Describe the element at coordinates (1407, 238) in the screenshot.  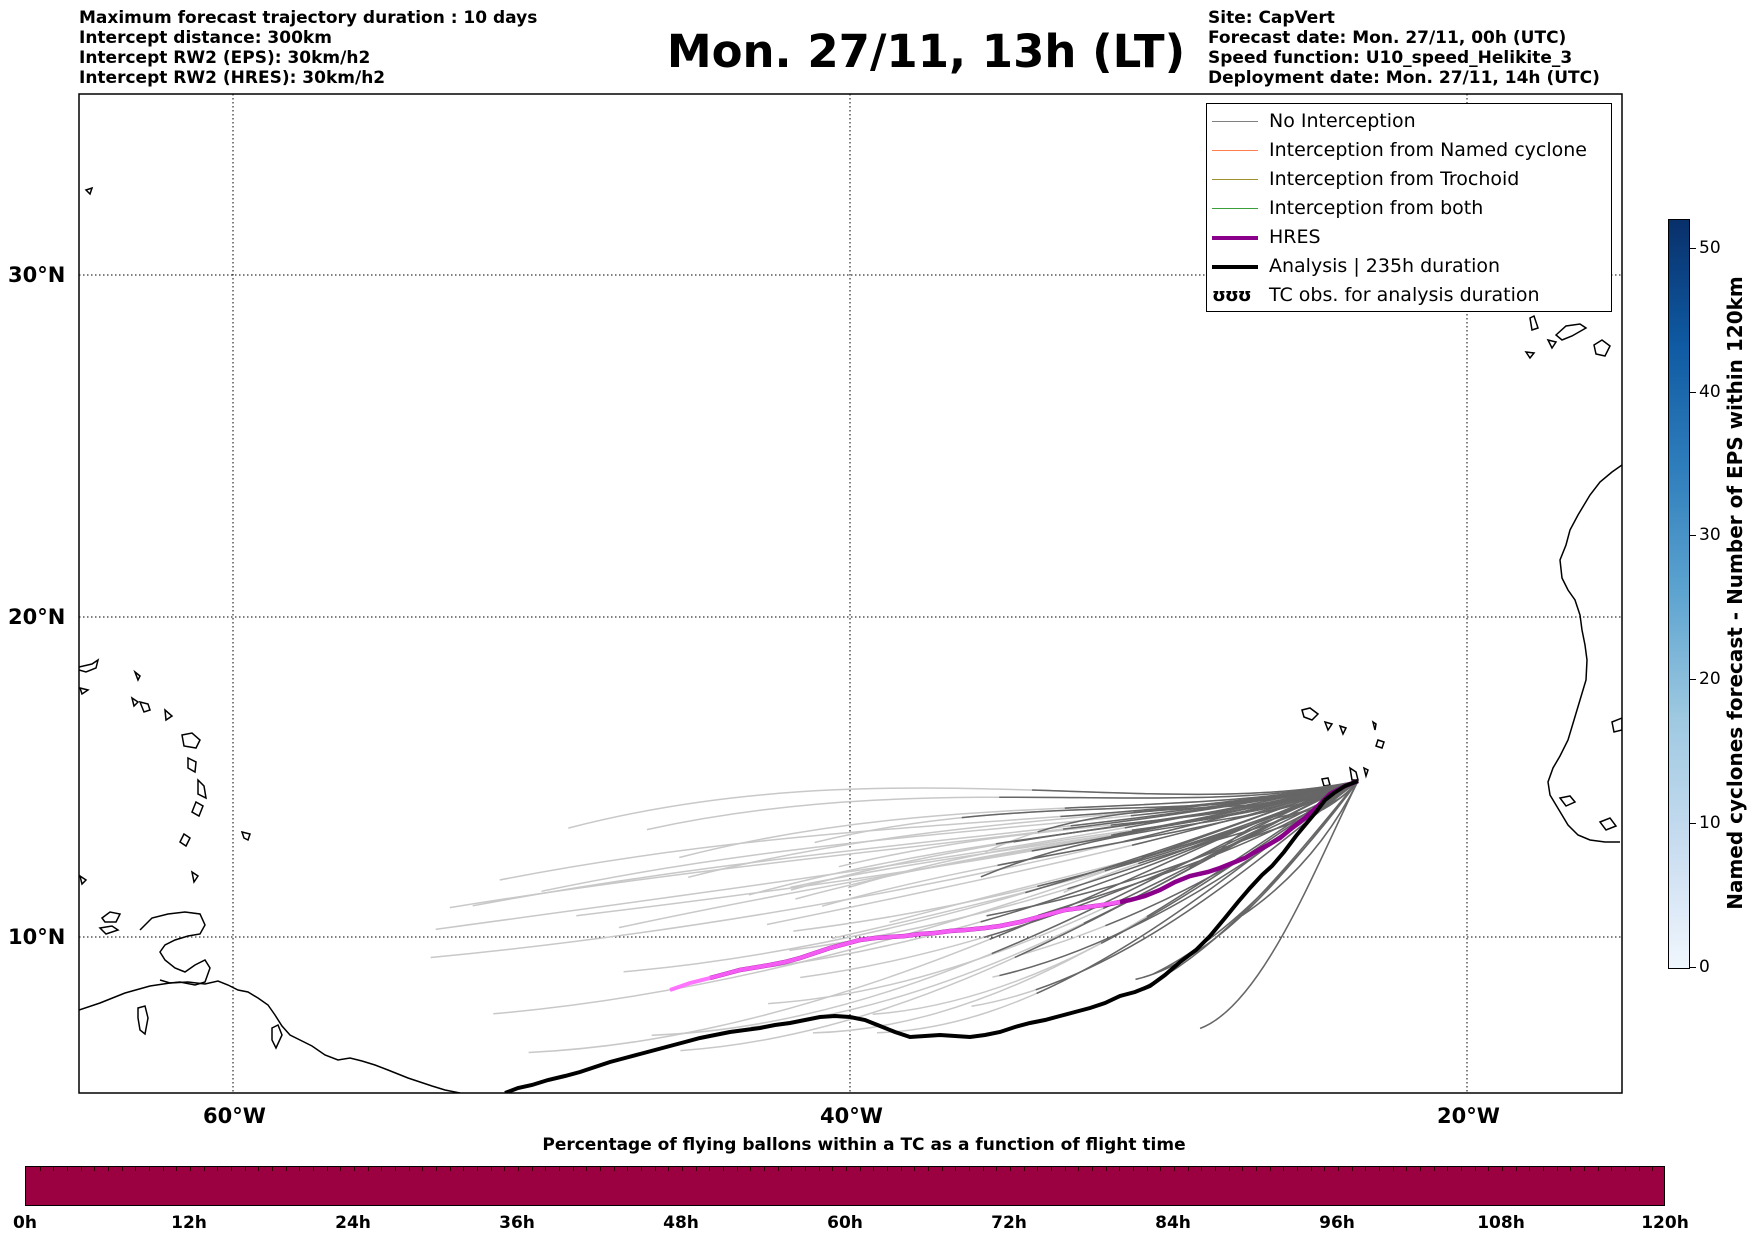
I see `legend-item-hres: HRES` at that location.